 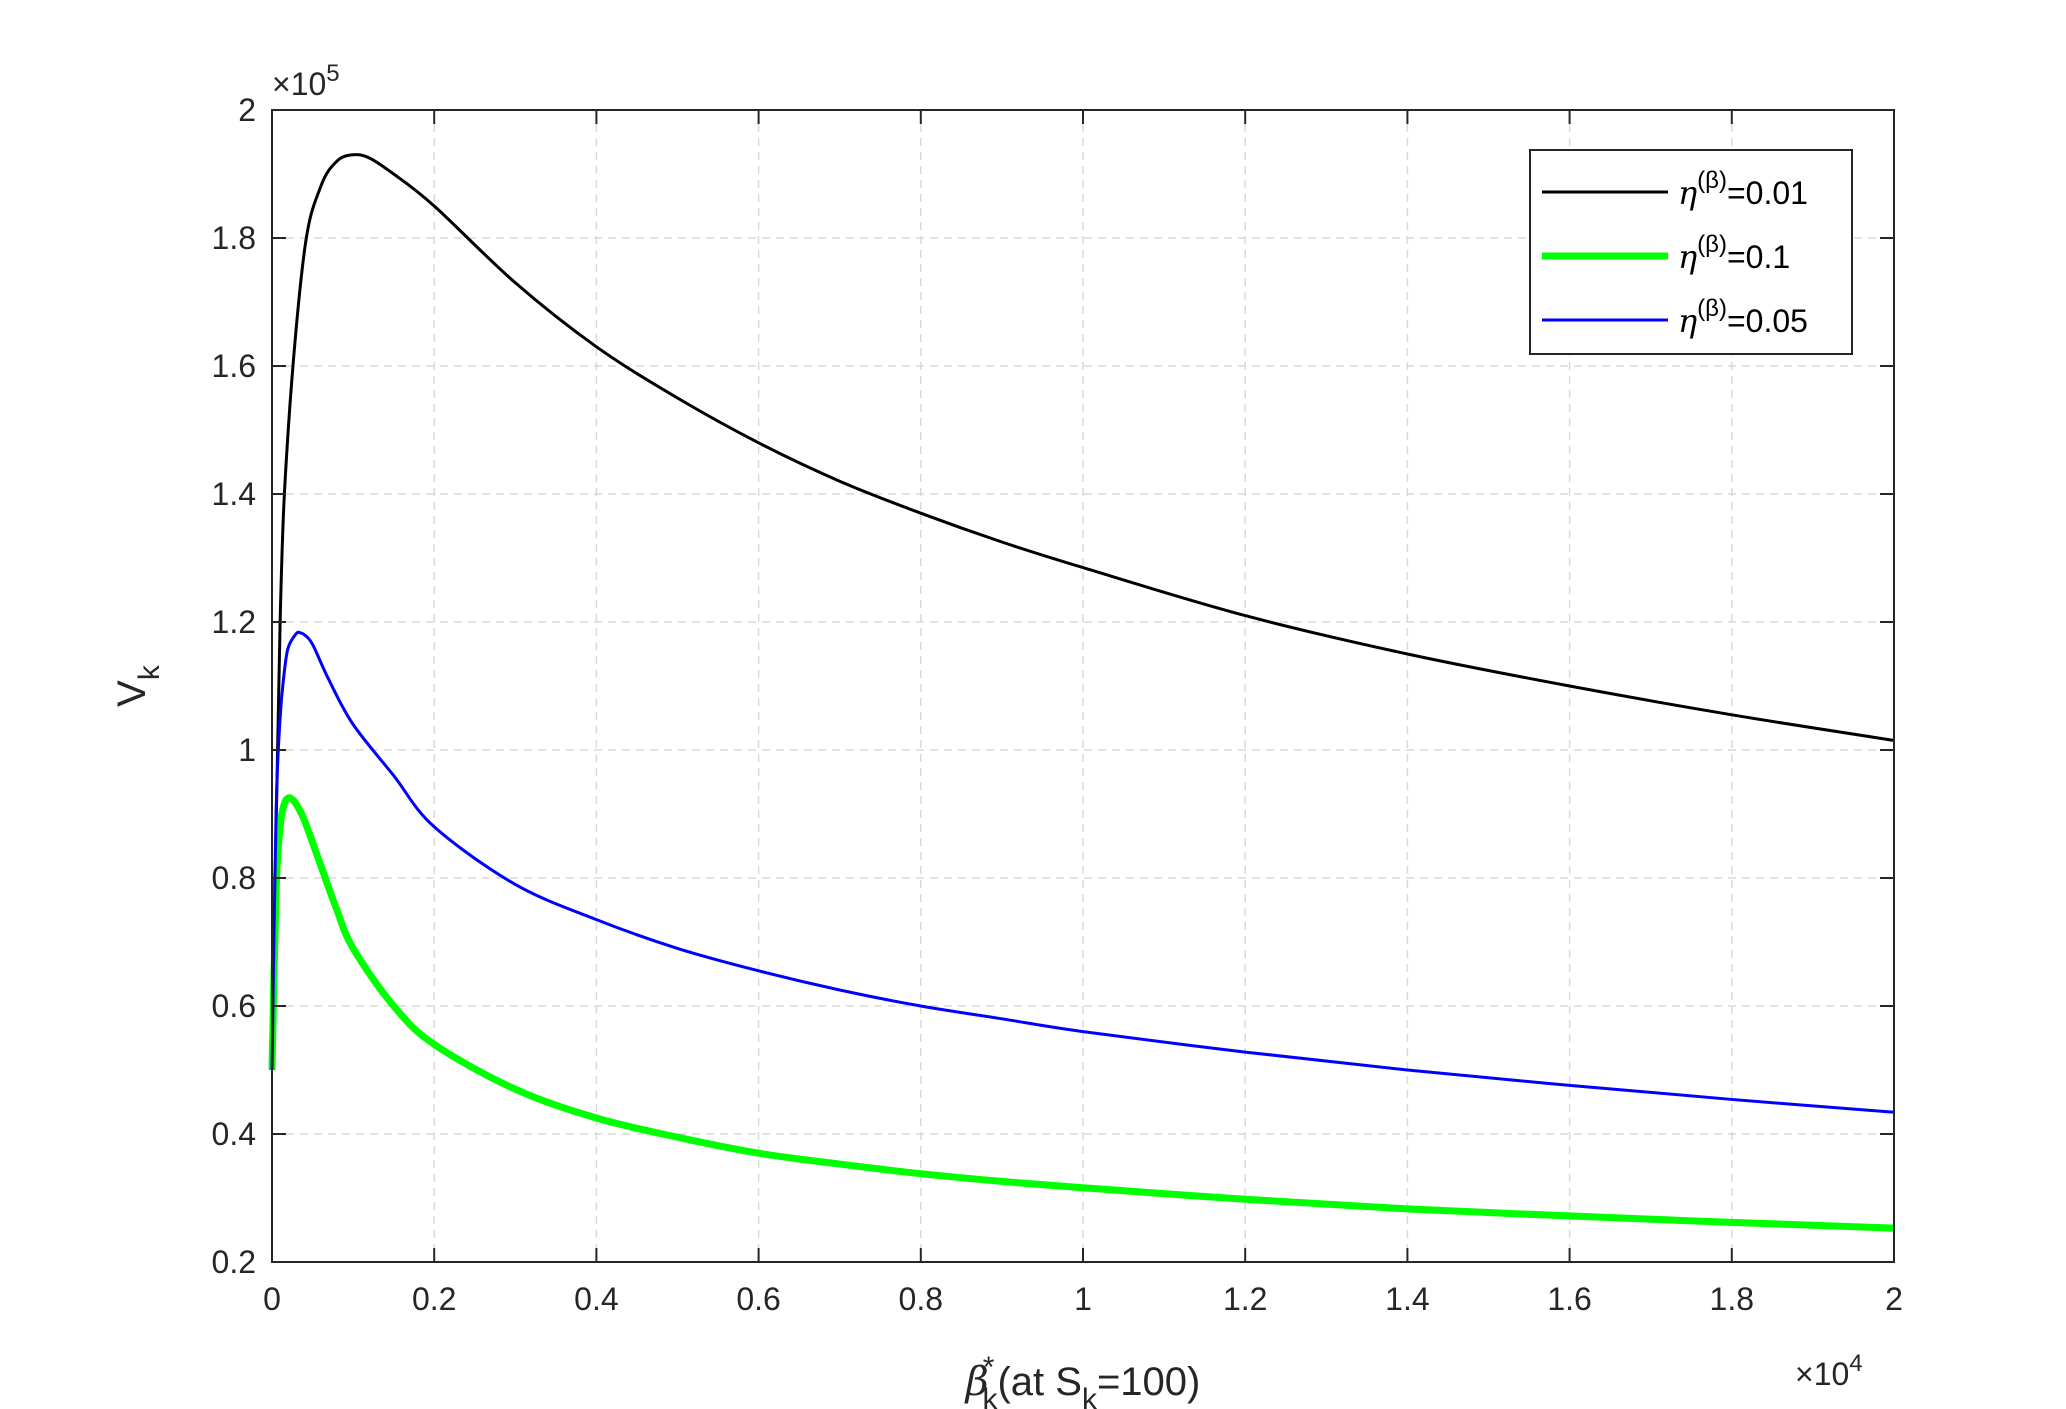 I want to click on x-exponent: ×10⁴, so click(x=1829, y=1371).